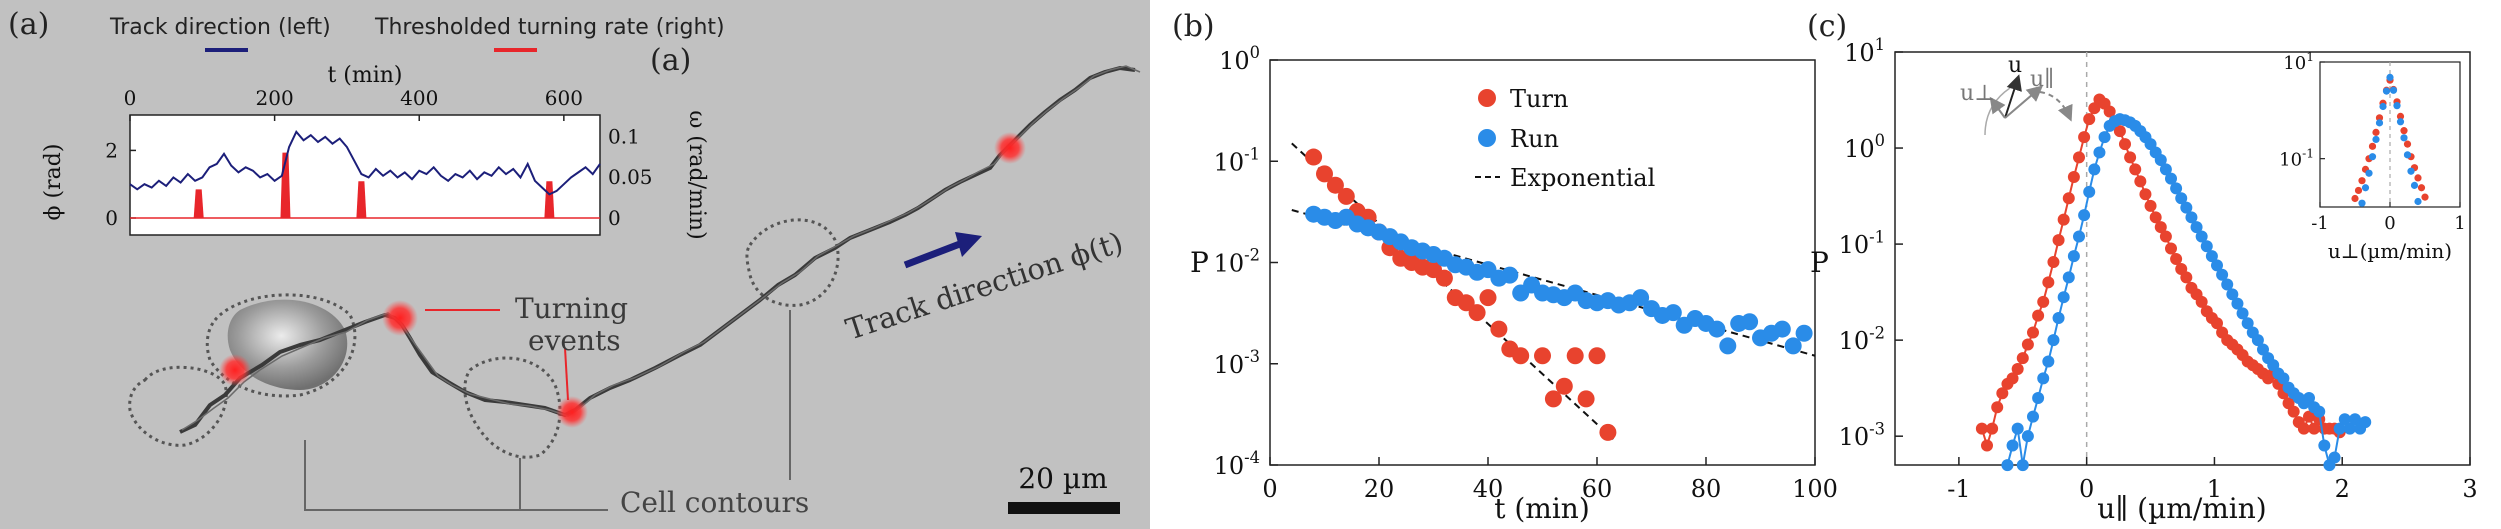 The height and width of the screenshot is (529, 2501). What do you see at coordinates (2342, 489) in the screenshot?
I see `panel-c-xtick-label-2: 2` at bounding box center [2342, 489].